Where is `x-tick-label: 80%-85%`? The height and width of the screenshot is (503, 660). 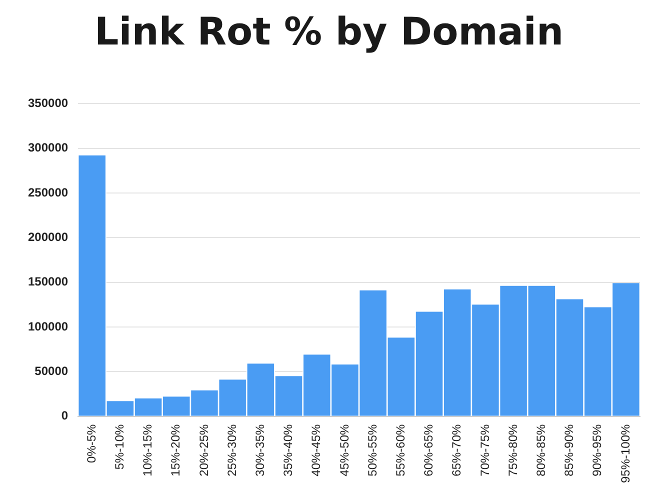 x-tick-label: 80%-85% is located at coordinates (541, 450).